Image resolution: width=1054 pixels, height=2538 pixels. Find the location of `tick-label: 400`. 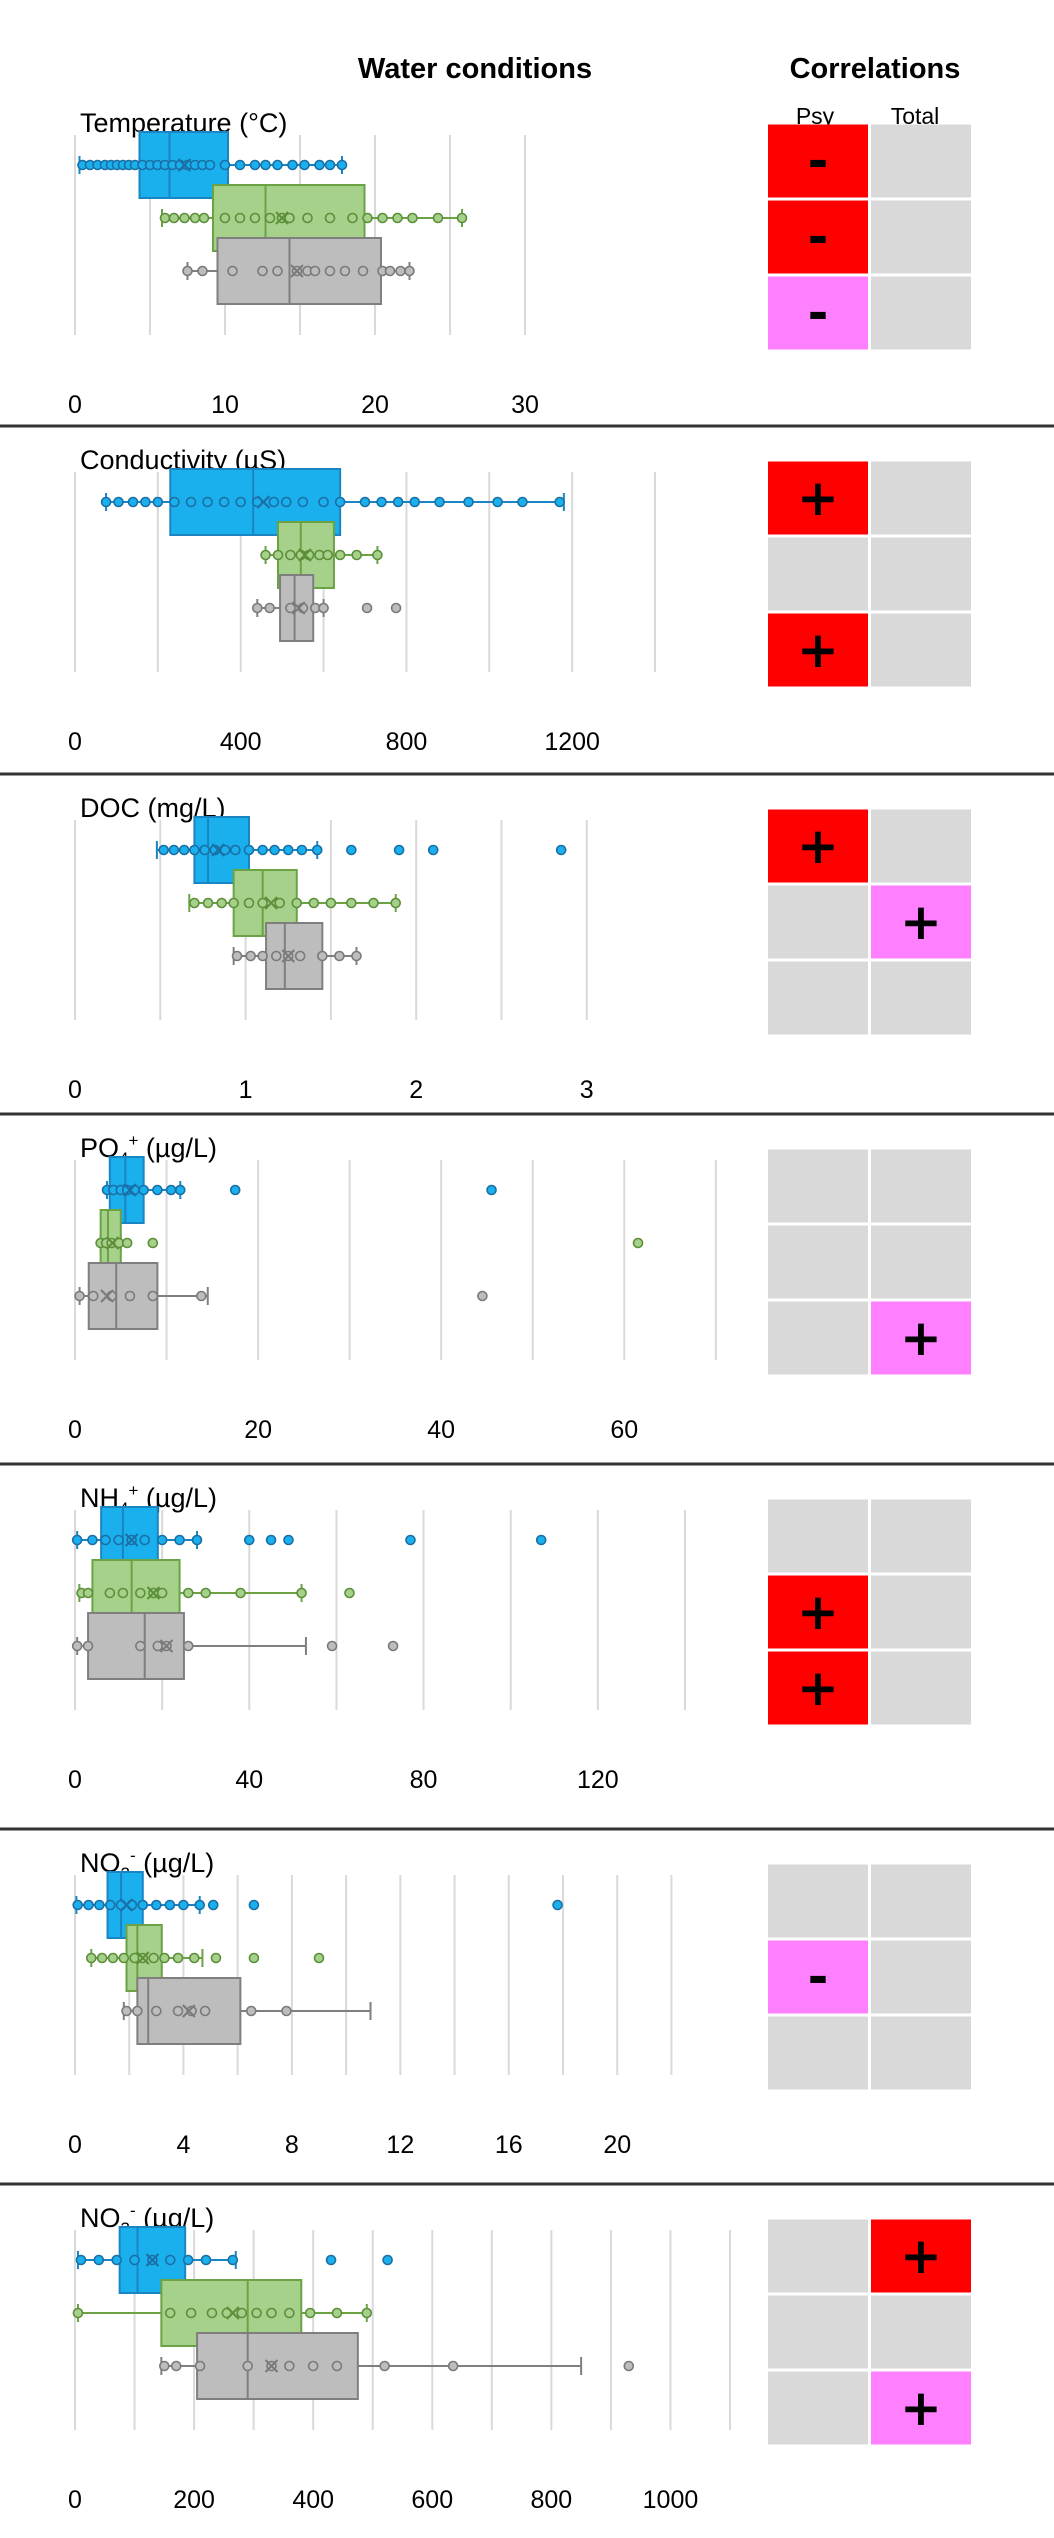

tick-label: 400 is located at coordinates (313, 2500).